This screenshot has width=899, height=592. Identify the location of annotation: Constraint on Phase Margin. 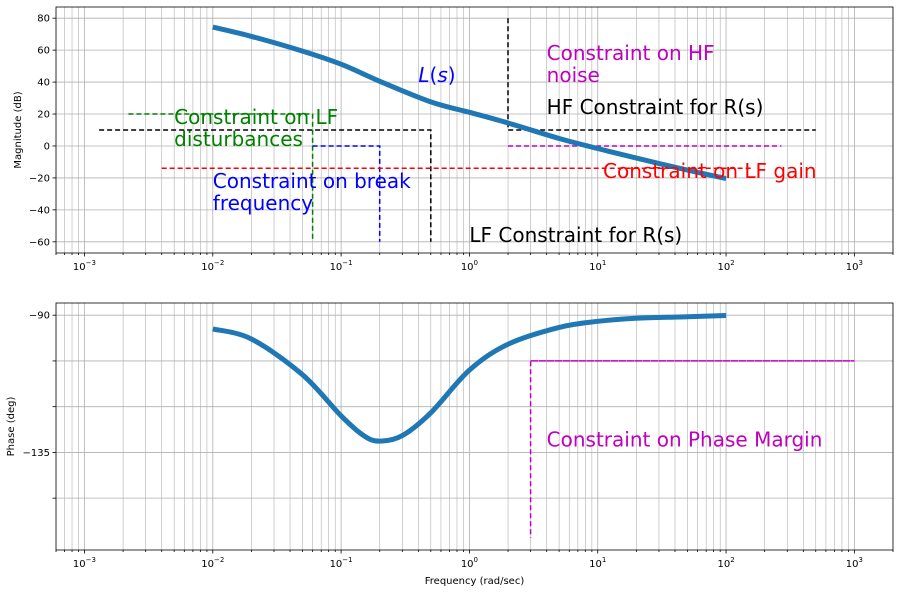
(685, 439).